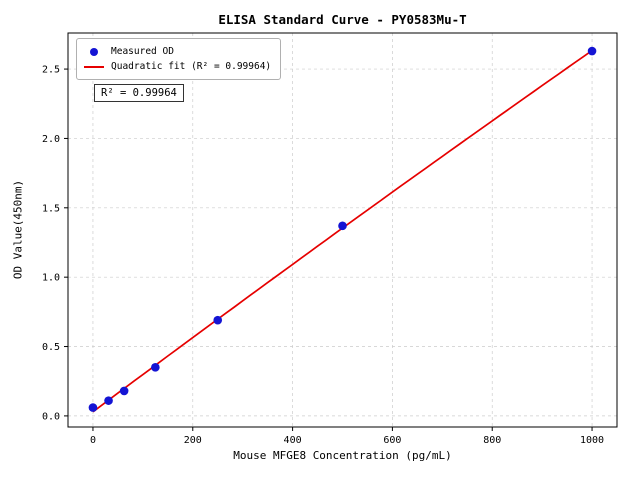 The height and width of the screenshot is (480, 640). Describe the element at coordinates (142, 51) in the screenshot. I see `legend-label-measured-od: Measured OD` at that location.